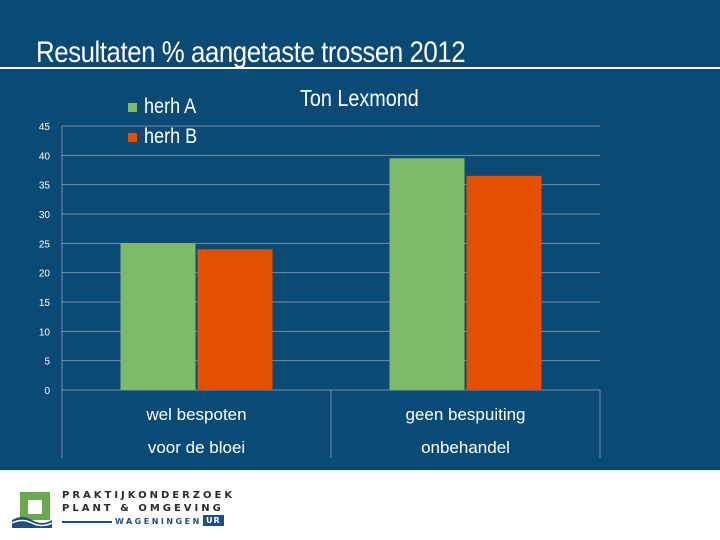 This screenshot has height=540, width=720. What do you see at coordinates (132, 137) in the screenshot?
I see `legend-swatch-herh-b` at bounding box center [132, 137].